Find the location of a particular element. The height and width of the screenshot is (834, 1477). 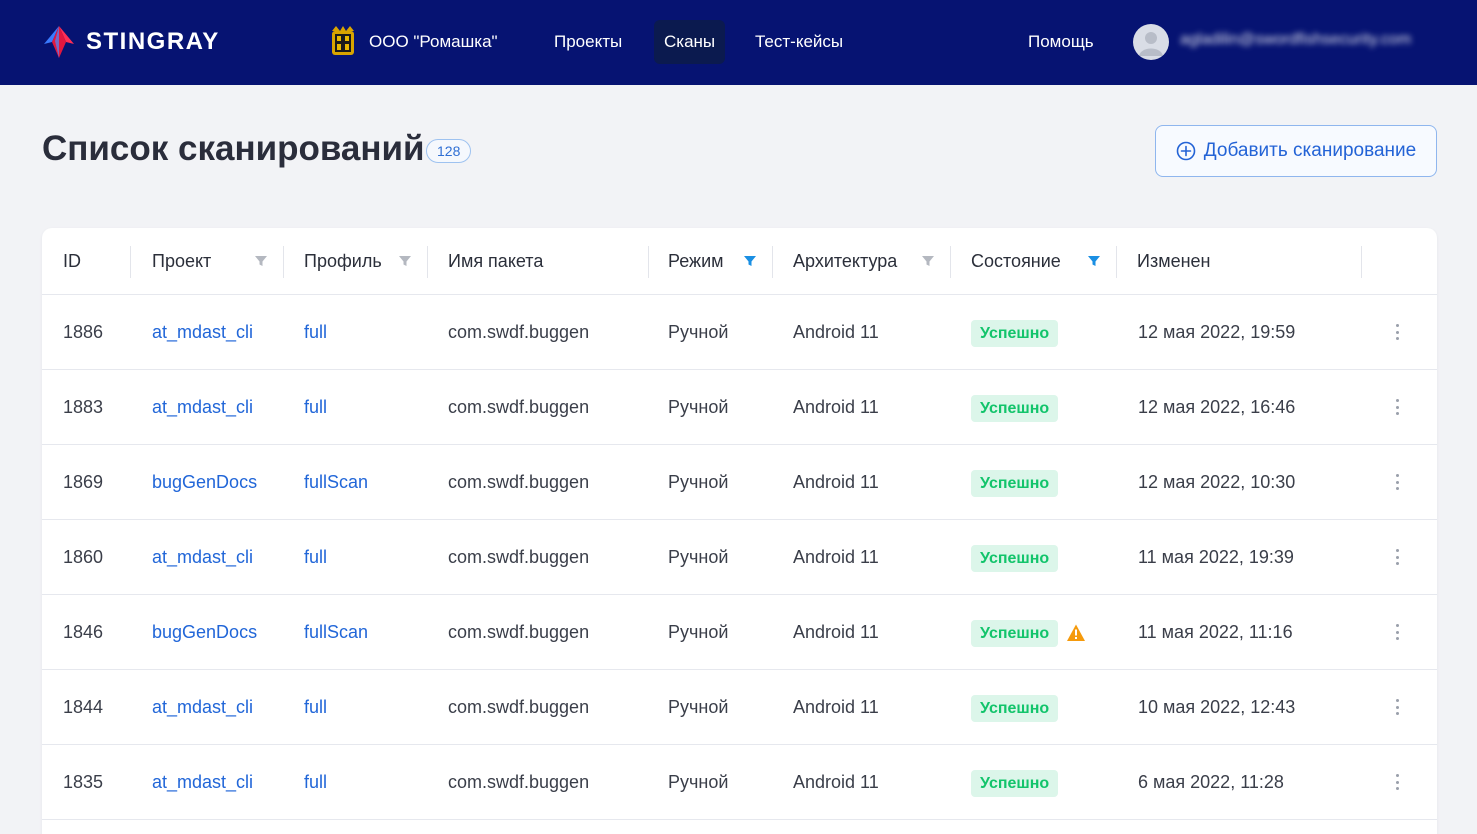

changed-date: 11 мая 2022, 19:39 is located at coordinates (1216, 557).